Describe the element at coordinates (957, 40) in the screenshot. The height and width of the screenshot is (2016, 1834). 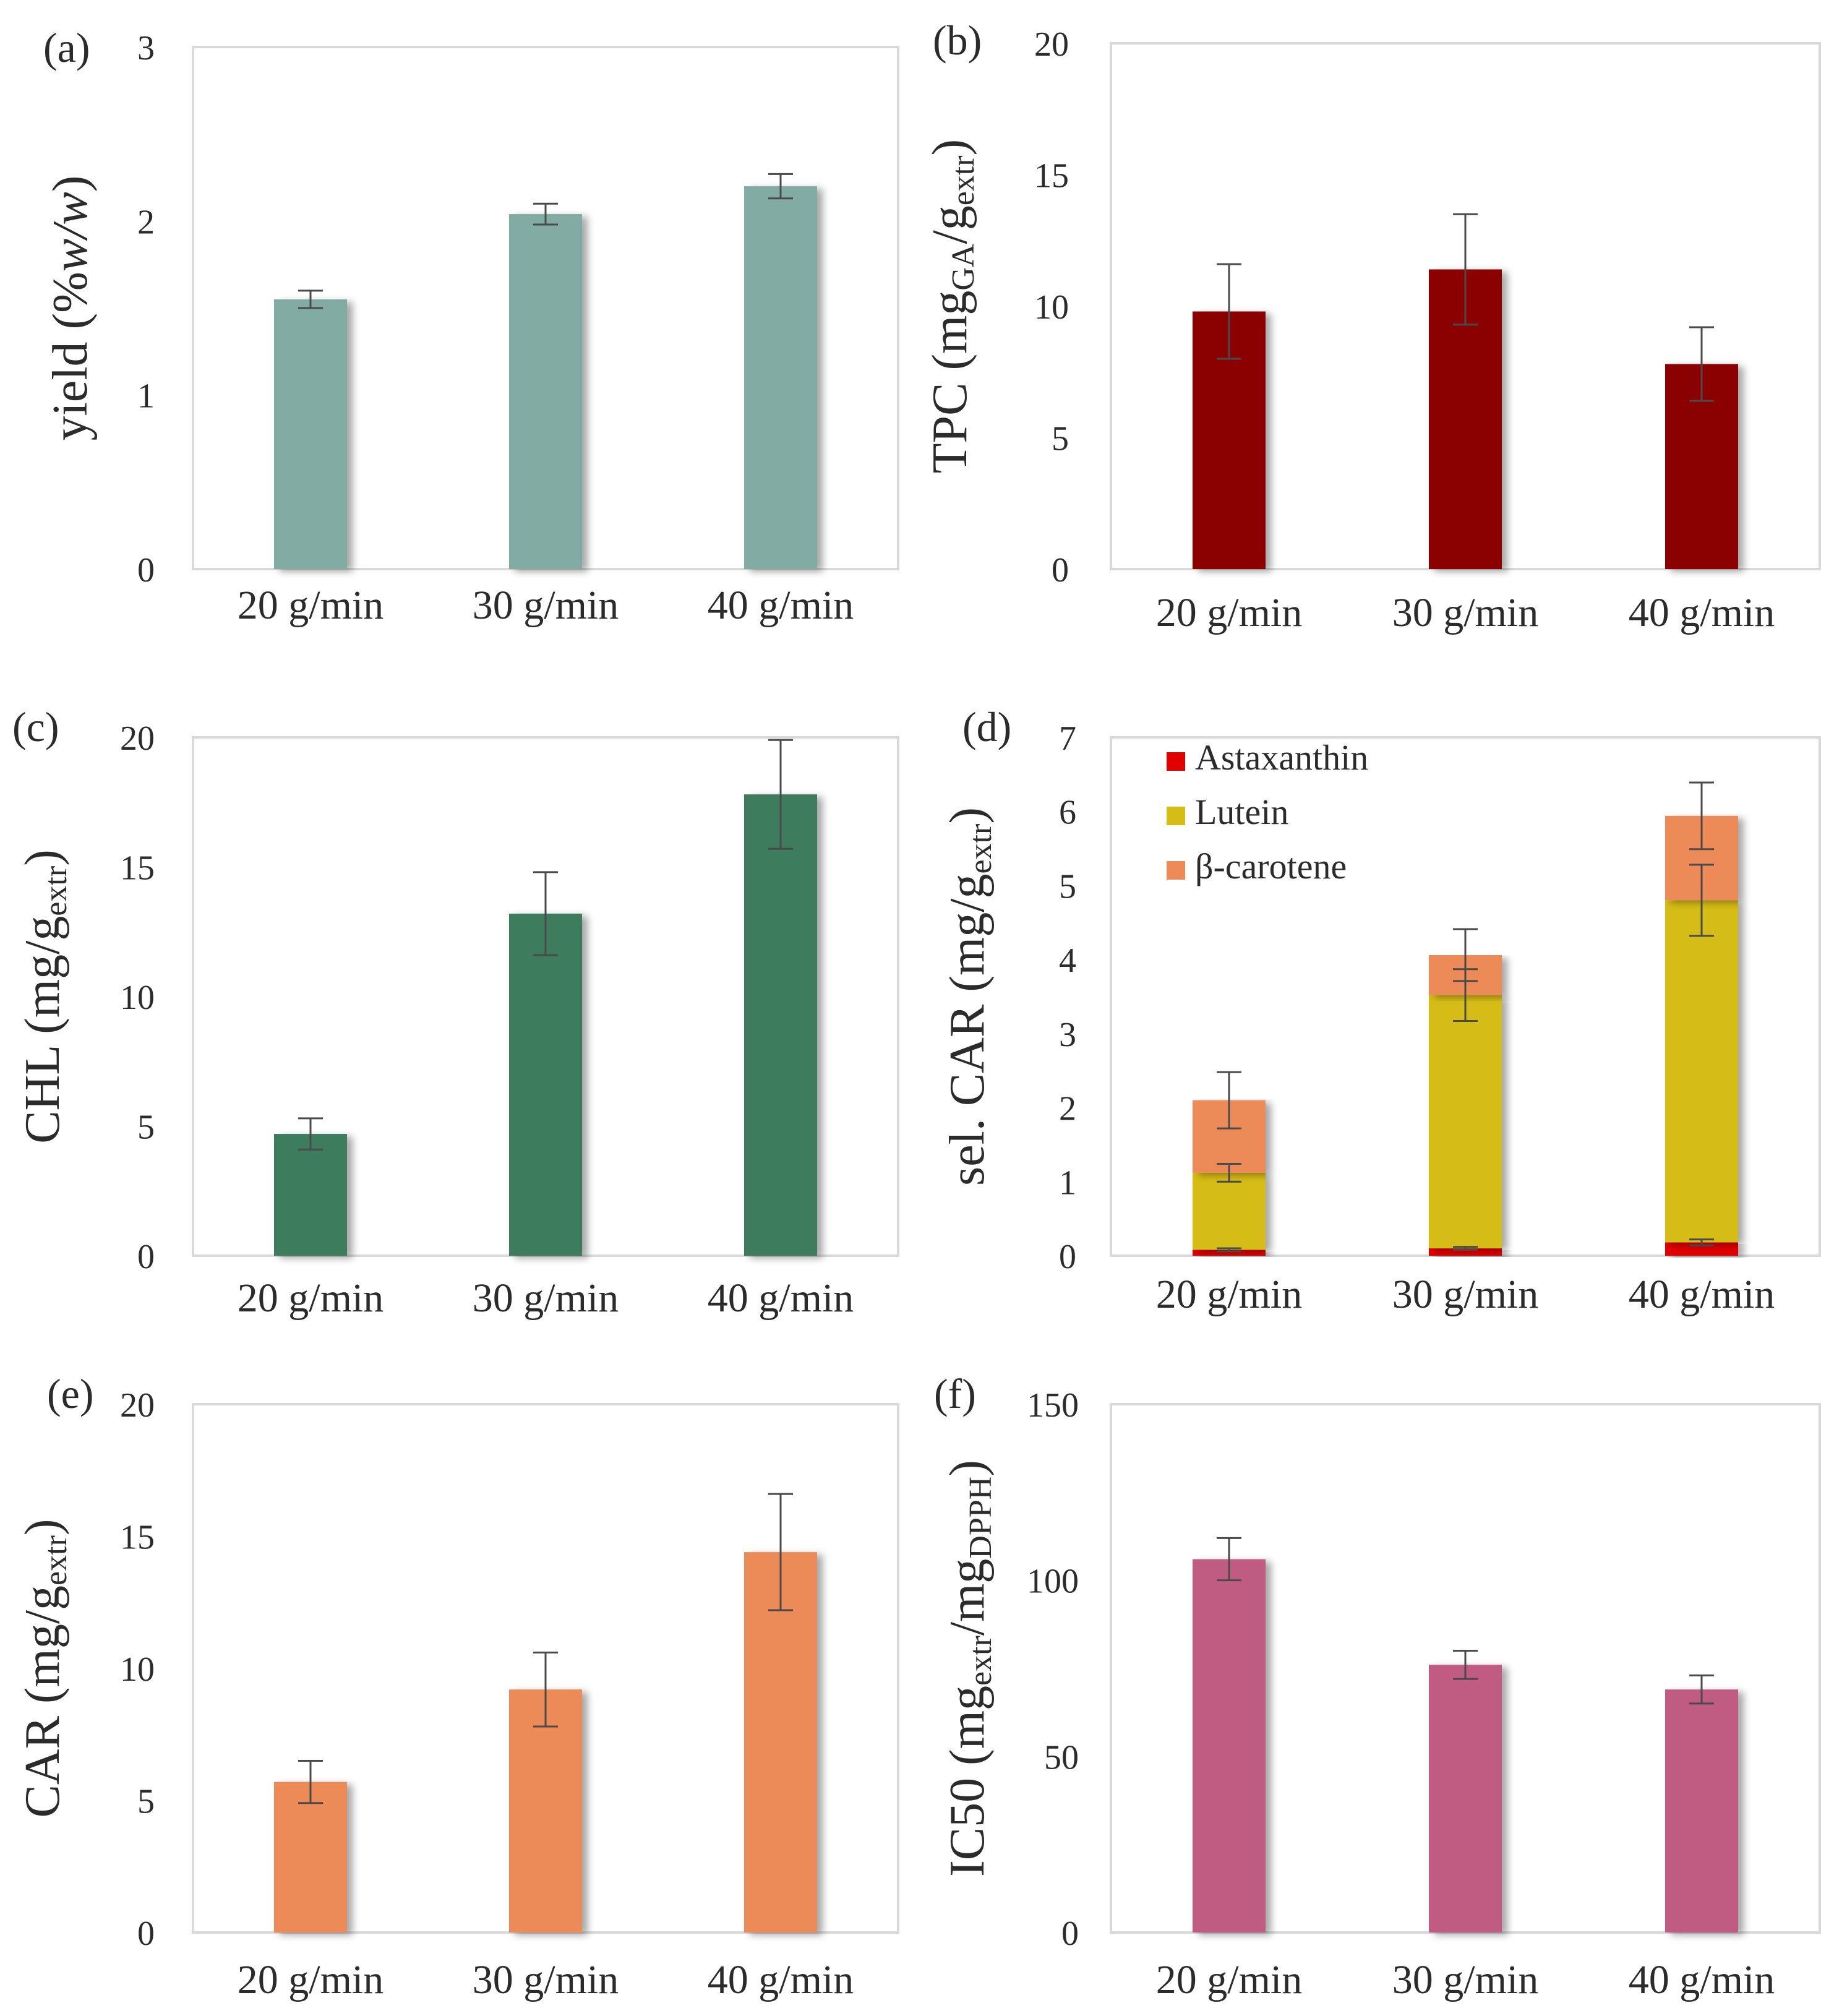
I see `panel-label: (b)` at that location.